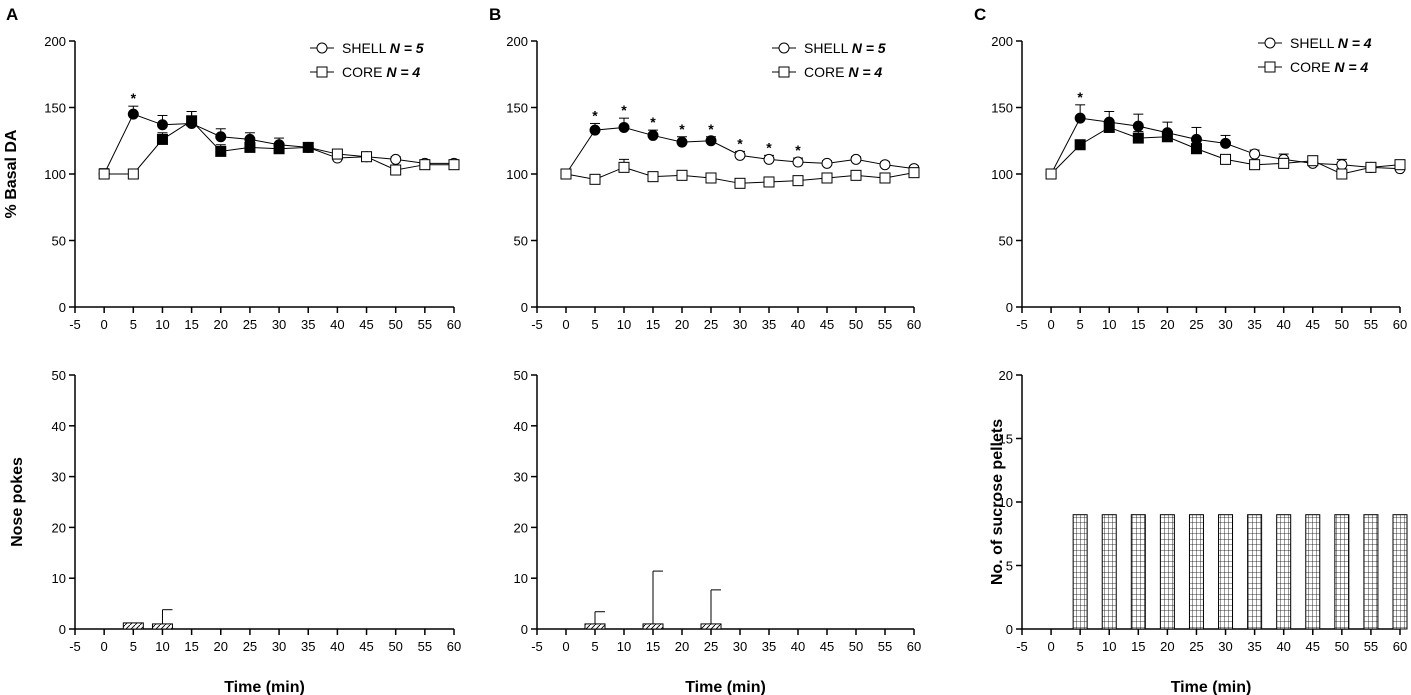 The image size is (1411, 695). What do you see at coordinates (521, 426) in the screenshot?
I see `y-tick-label: 40` at bounding box center [521, 426].